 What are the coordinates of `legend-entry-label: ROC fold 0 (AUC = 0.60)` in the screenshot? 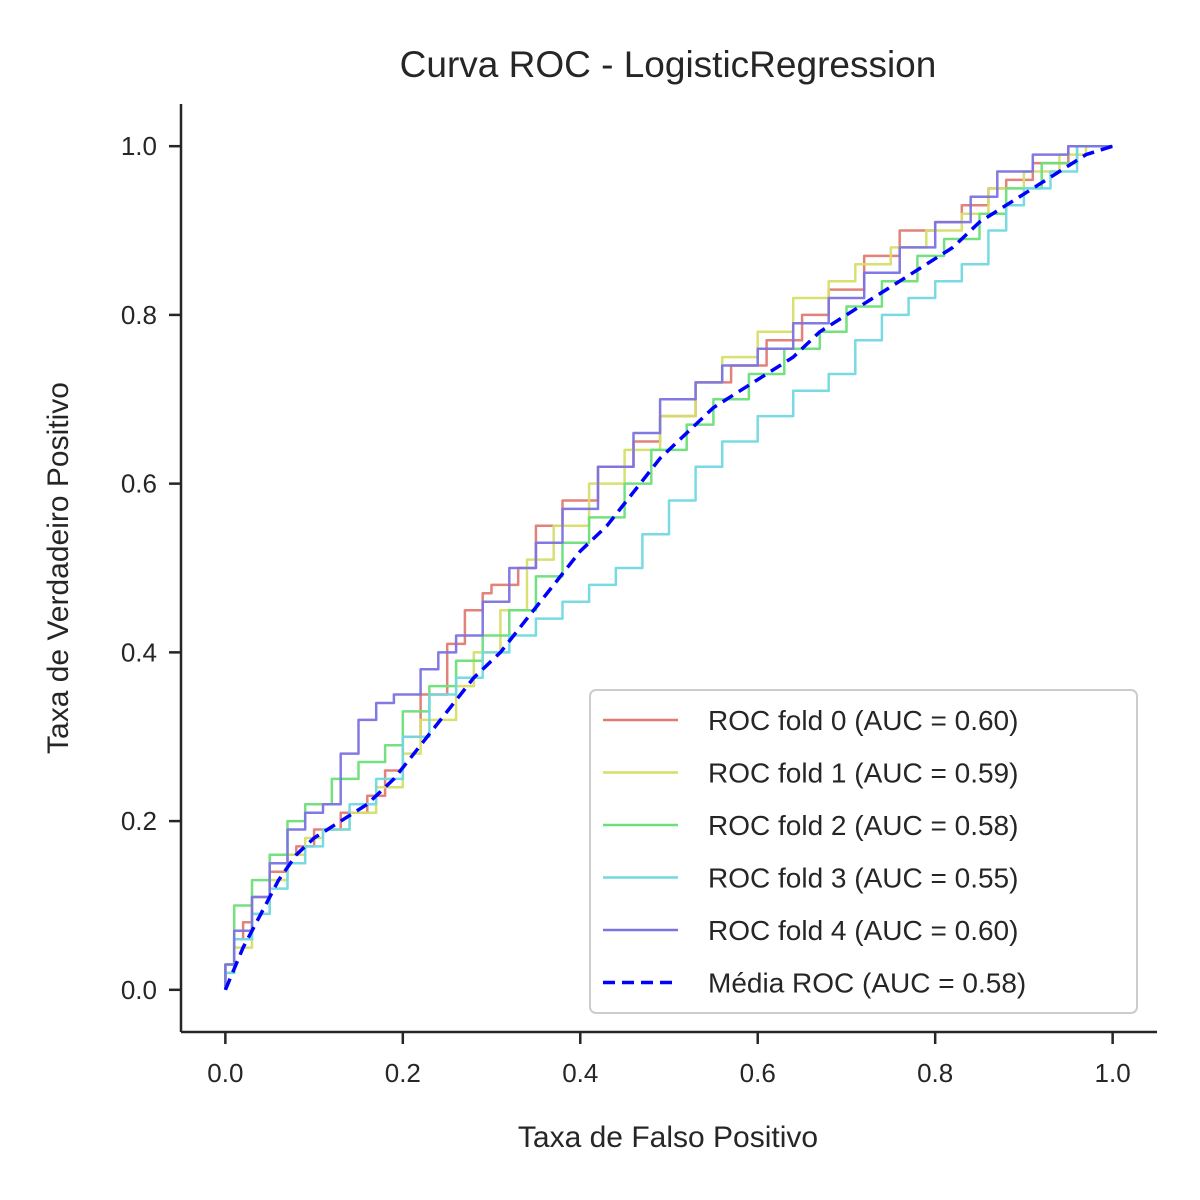 It's located at (863, 720).